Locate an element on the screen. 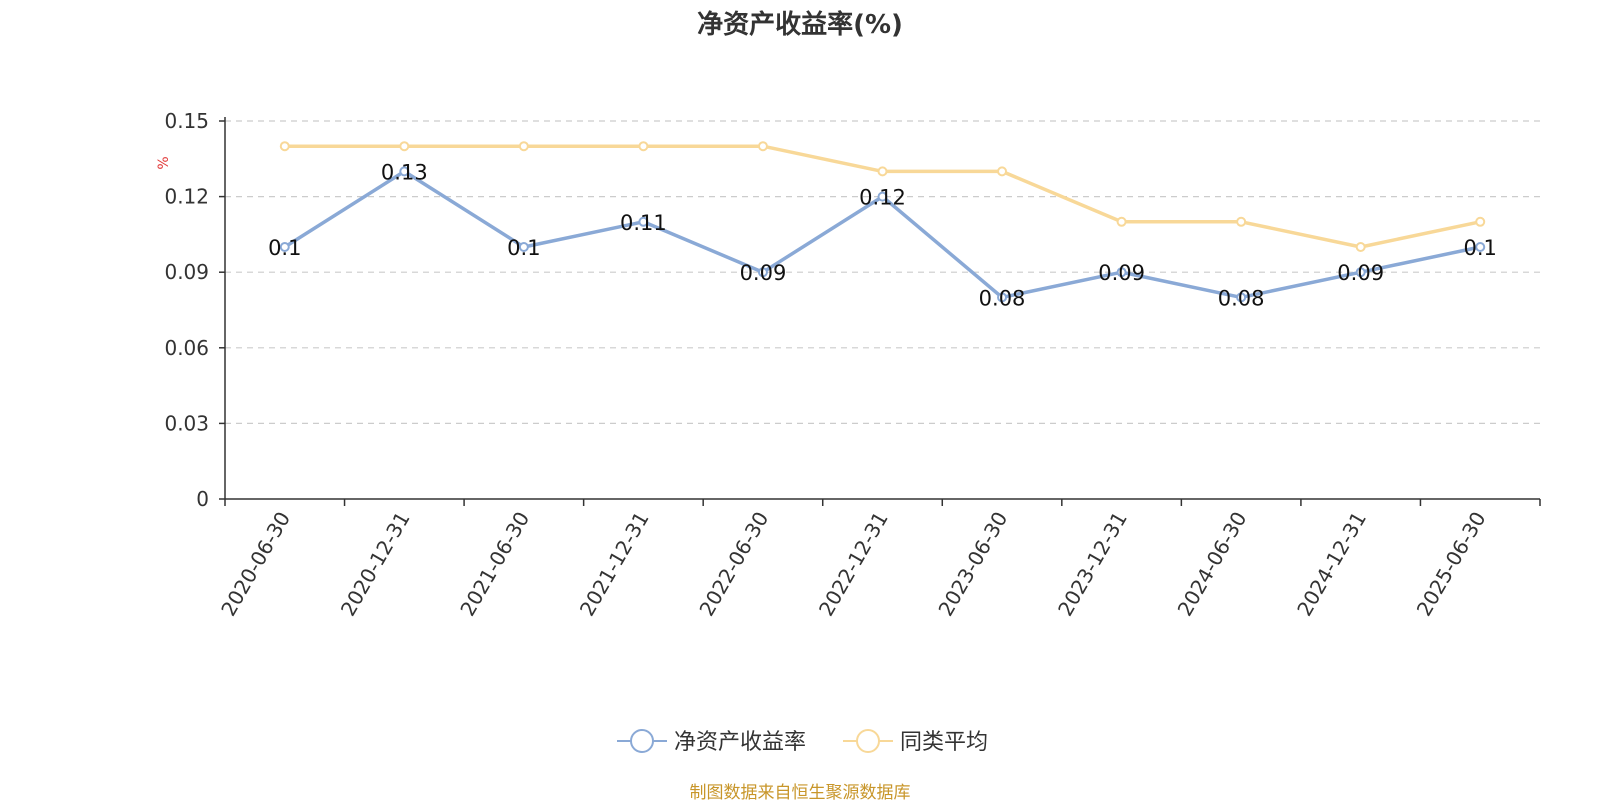 Image resolution: width=1600 pixels, height=803 pixels. y-tick-label: 0.09 is located at coordinates (186, 272).